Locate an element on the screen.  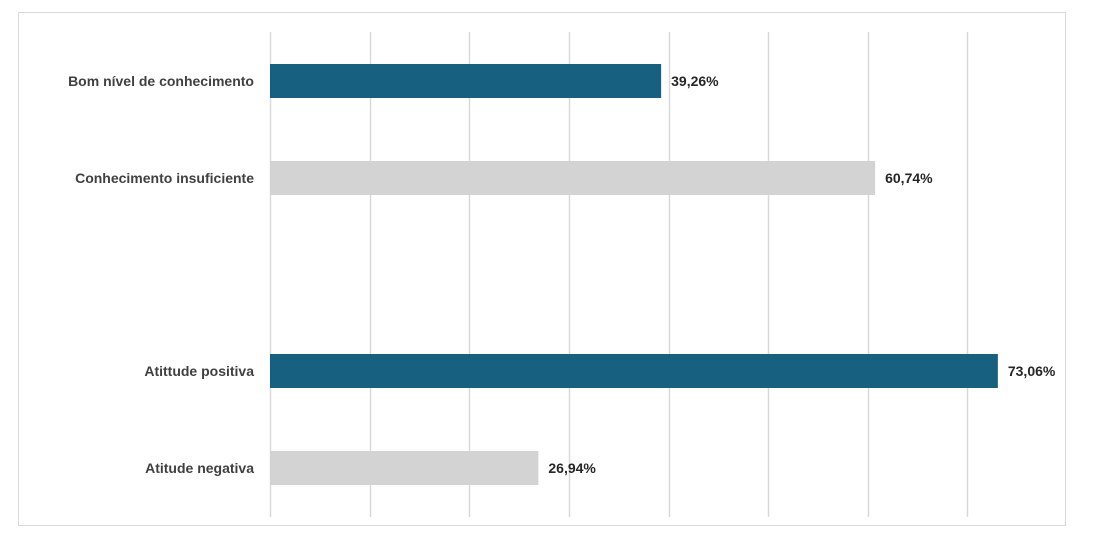
data-label: 39,26% is located at coordinates (695, 81).